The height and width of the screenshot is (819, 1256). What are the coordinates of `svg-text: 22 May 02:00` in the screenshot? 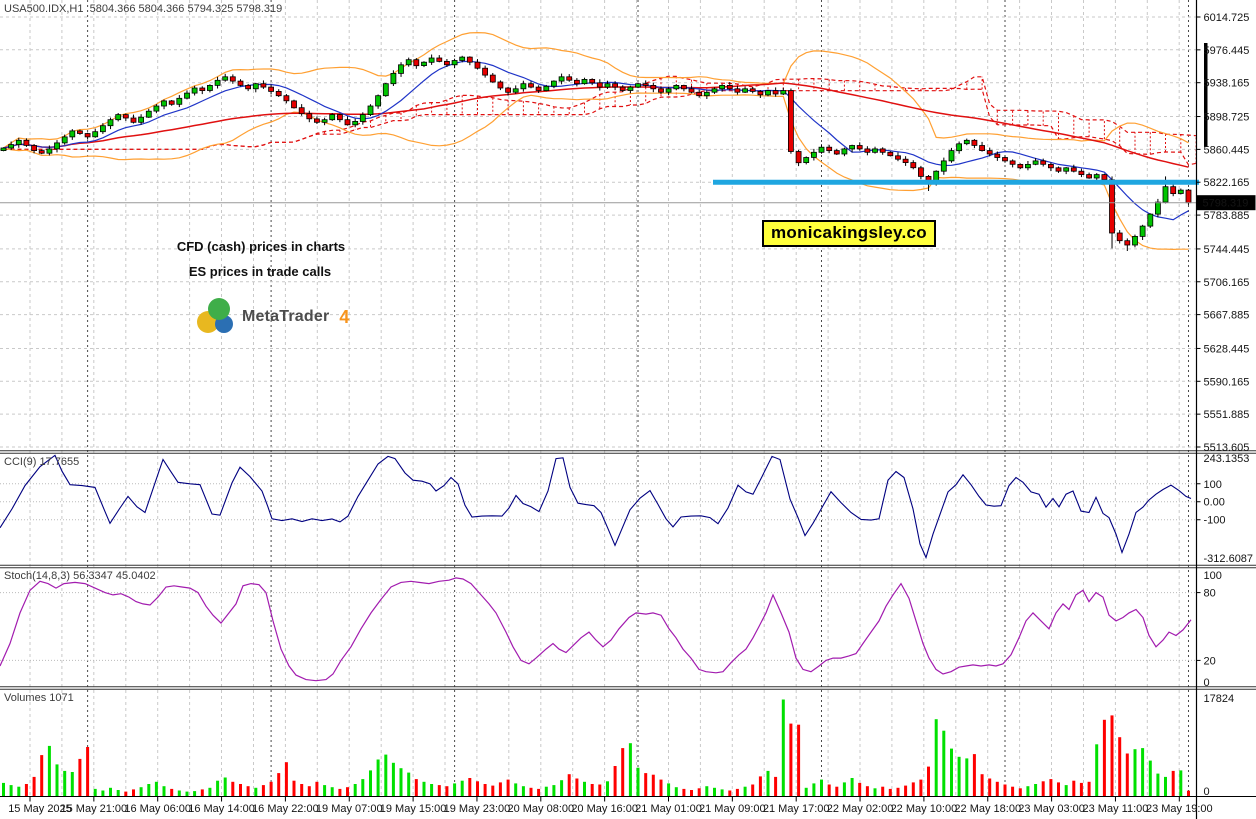 It's located at (860, 809).